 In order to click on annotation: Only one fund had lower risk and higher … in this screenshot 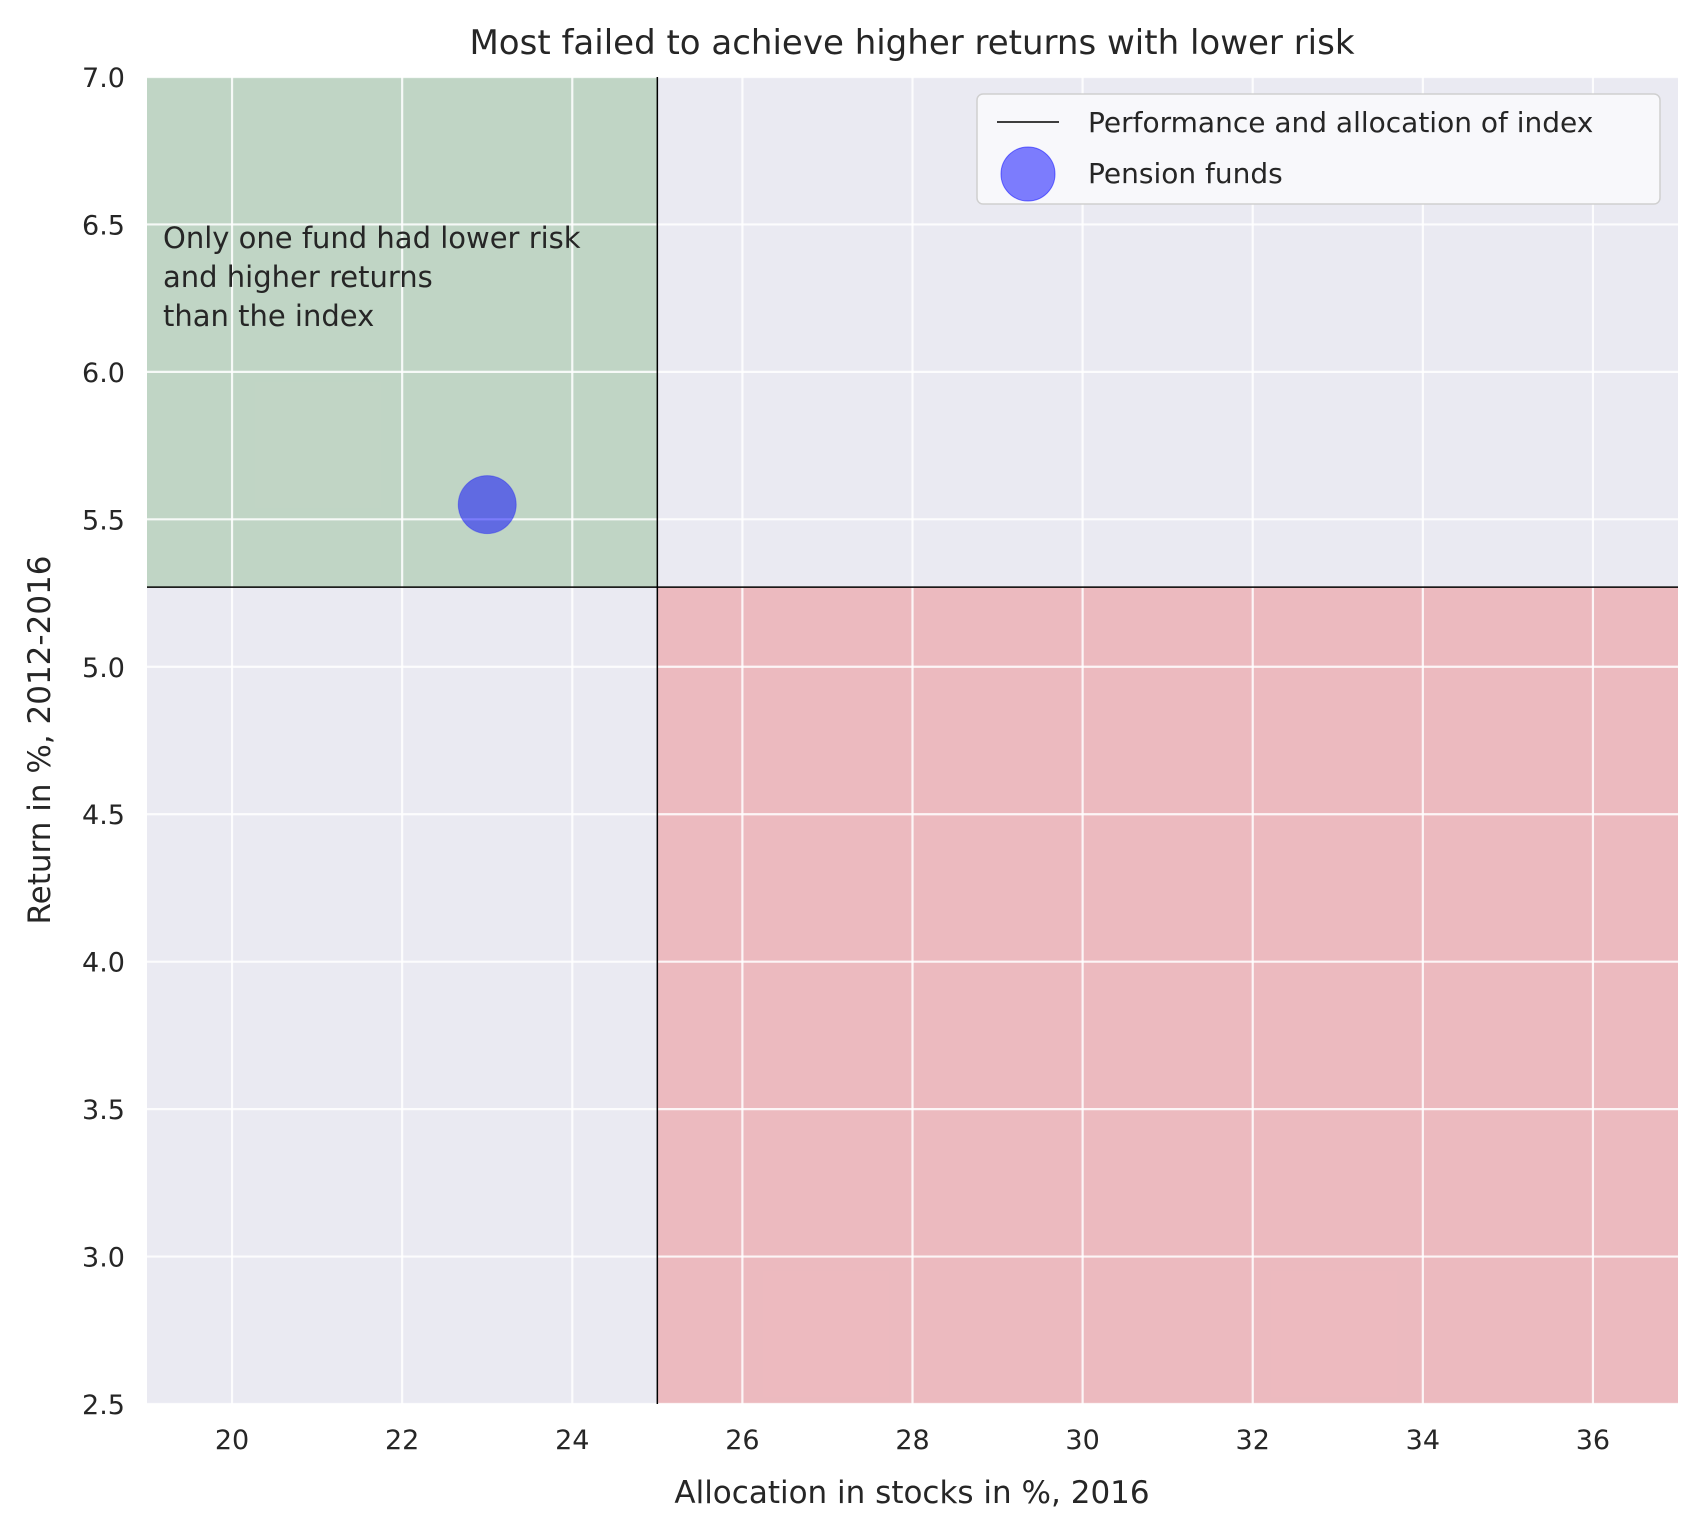, I will do `click(372, 277)`.